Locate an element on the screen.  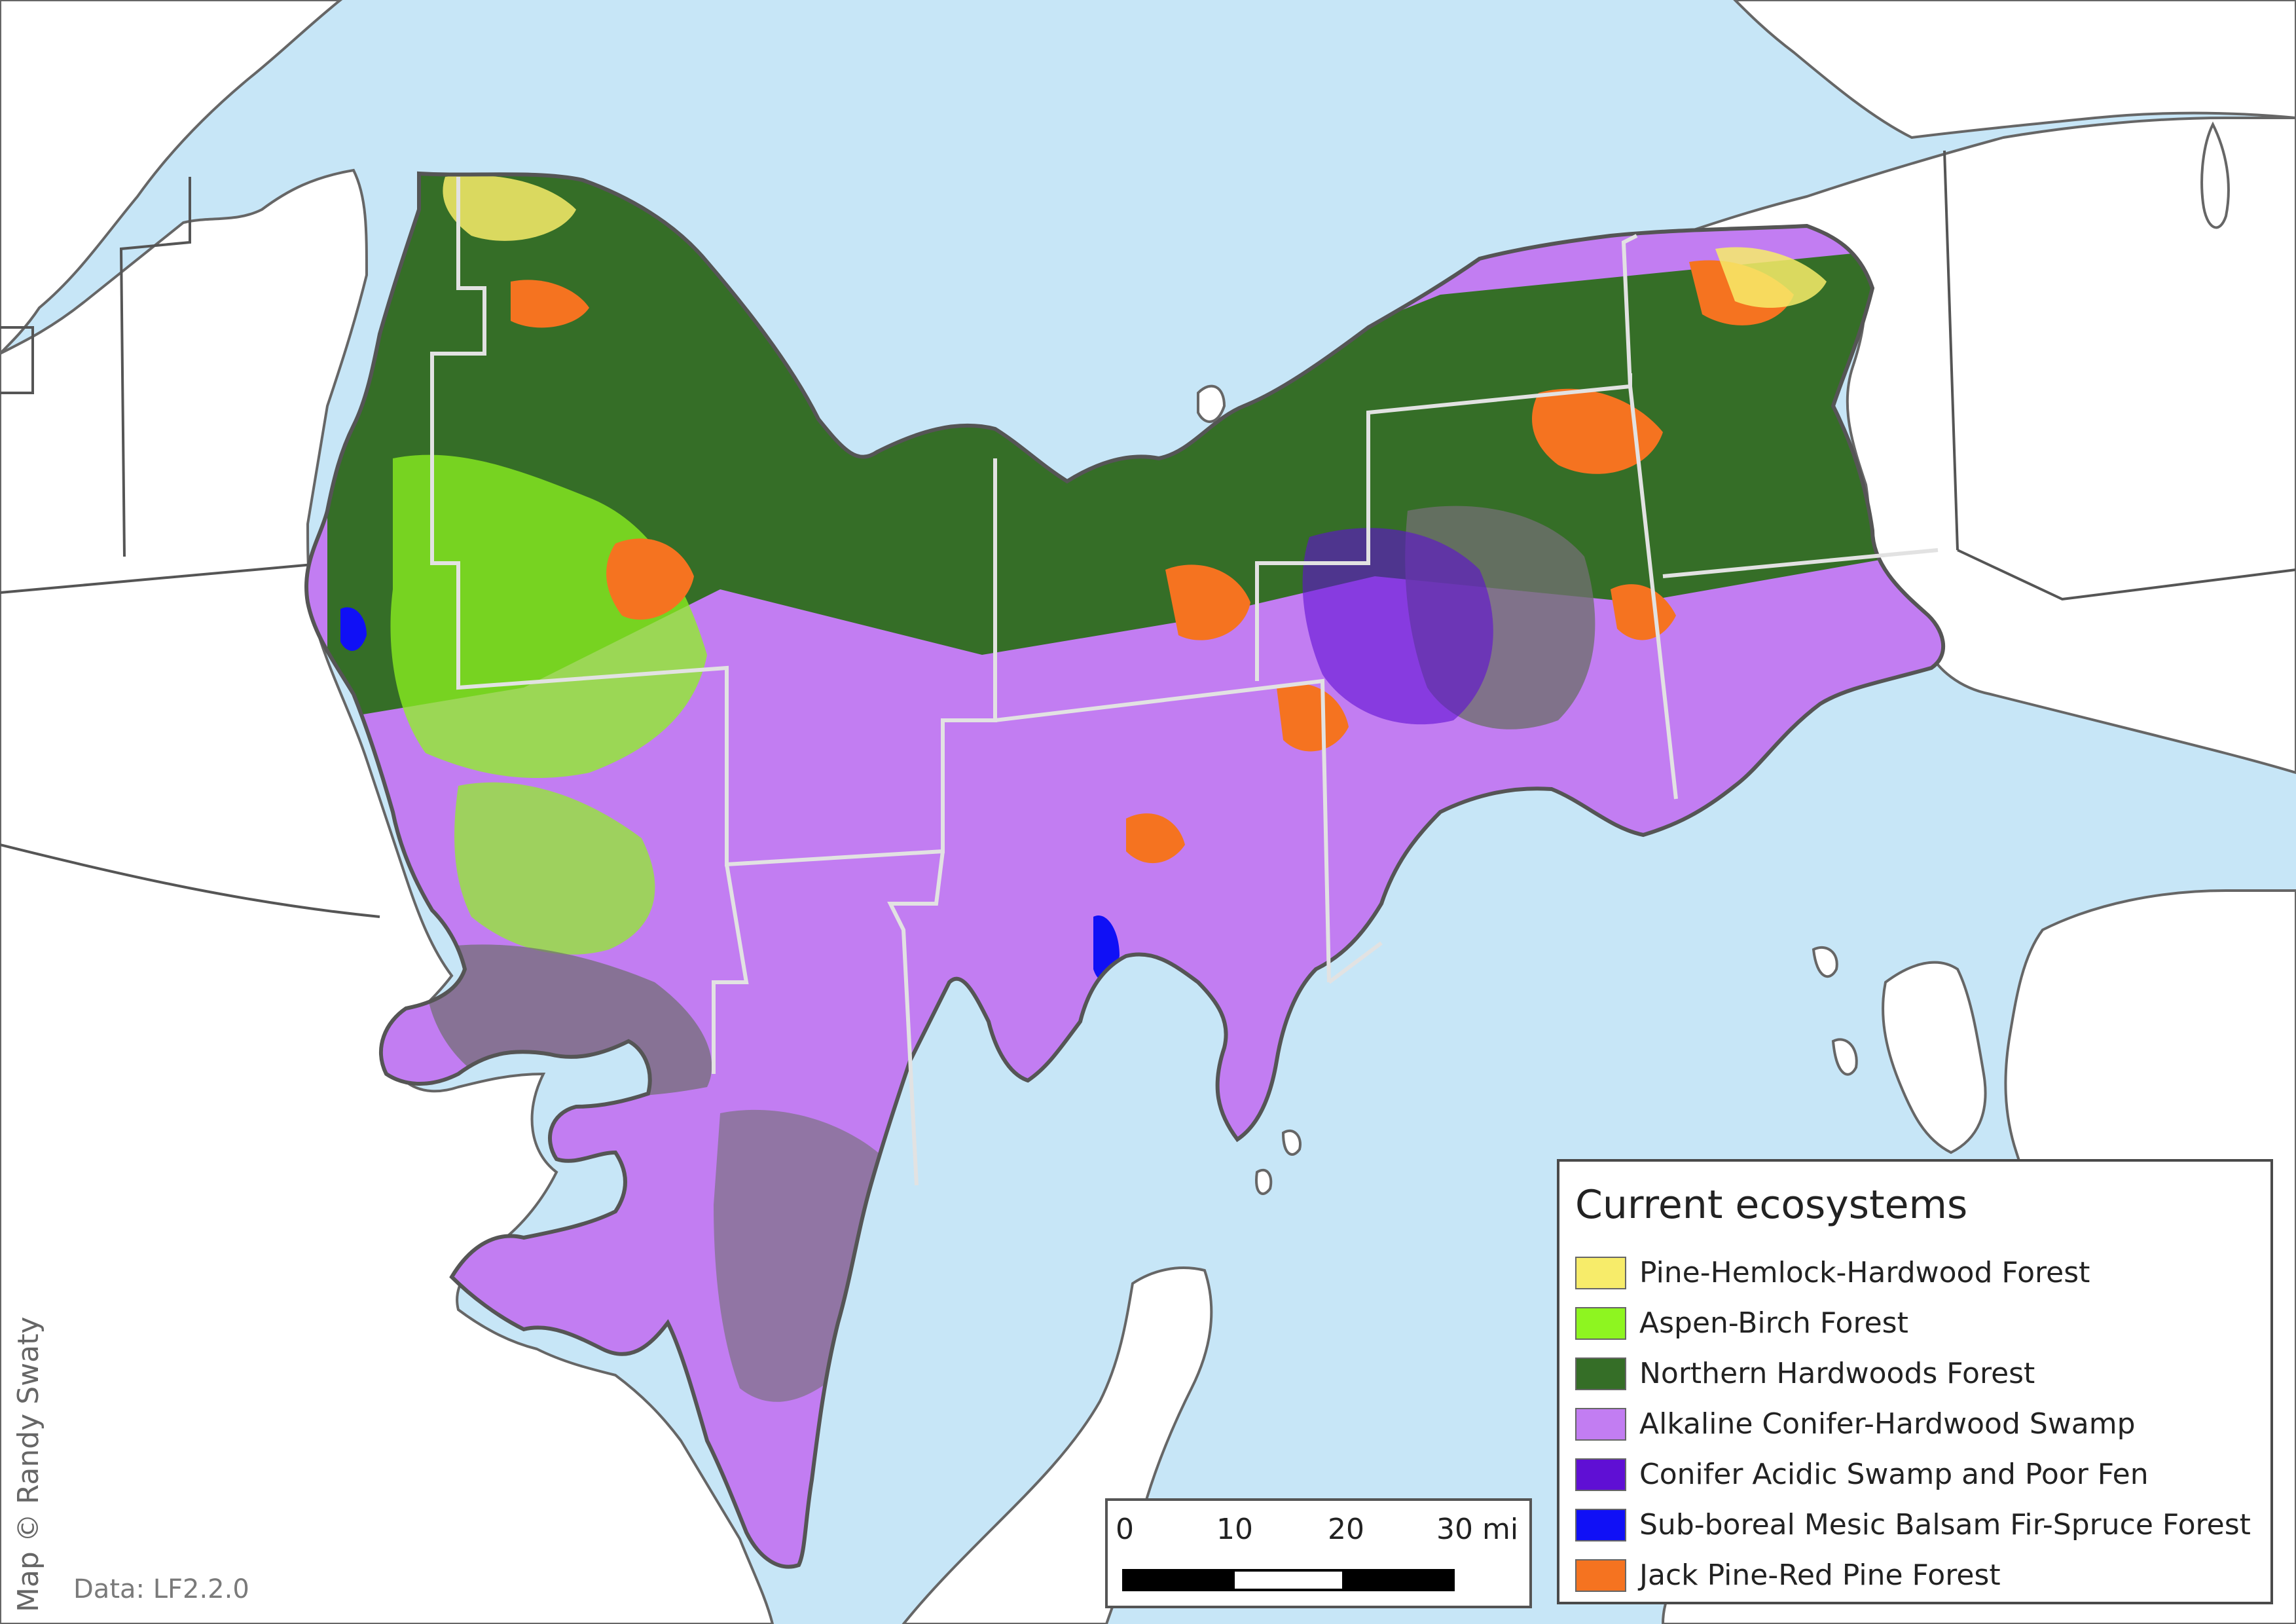
legend-label: Alkaline Conifer-Hardwood Swamp is located at coordinates (1887, 1424).